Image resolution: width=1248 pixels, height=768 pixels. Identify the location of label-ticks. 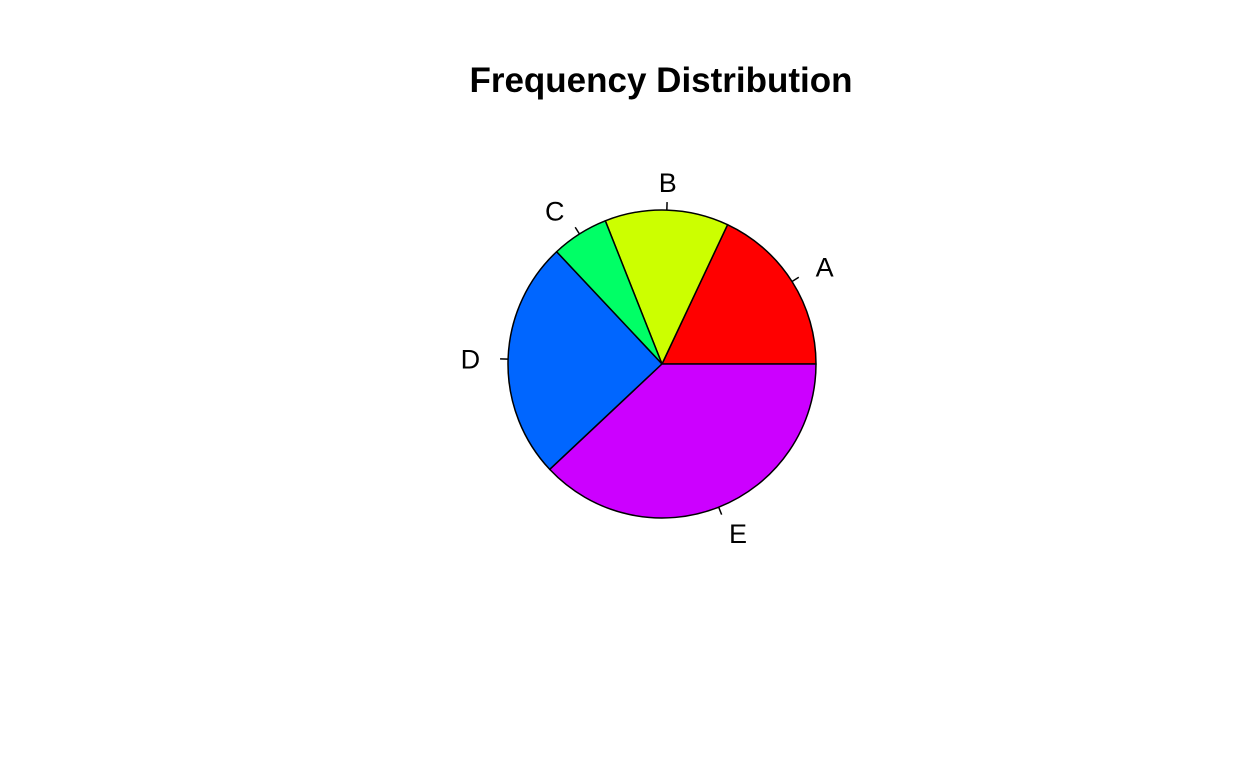
(650, 358).